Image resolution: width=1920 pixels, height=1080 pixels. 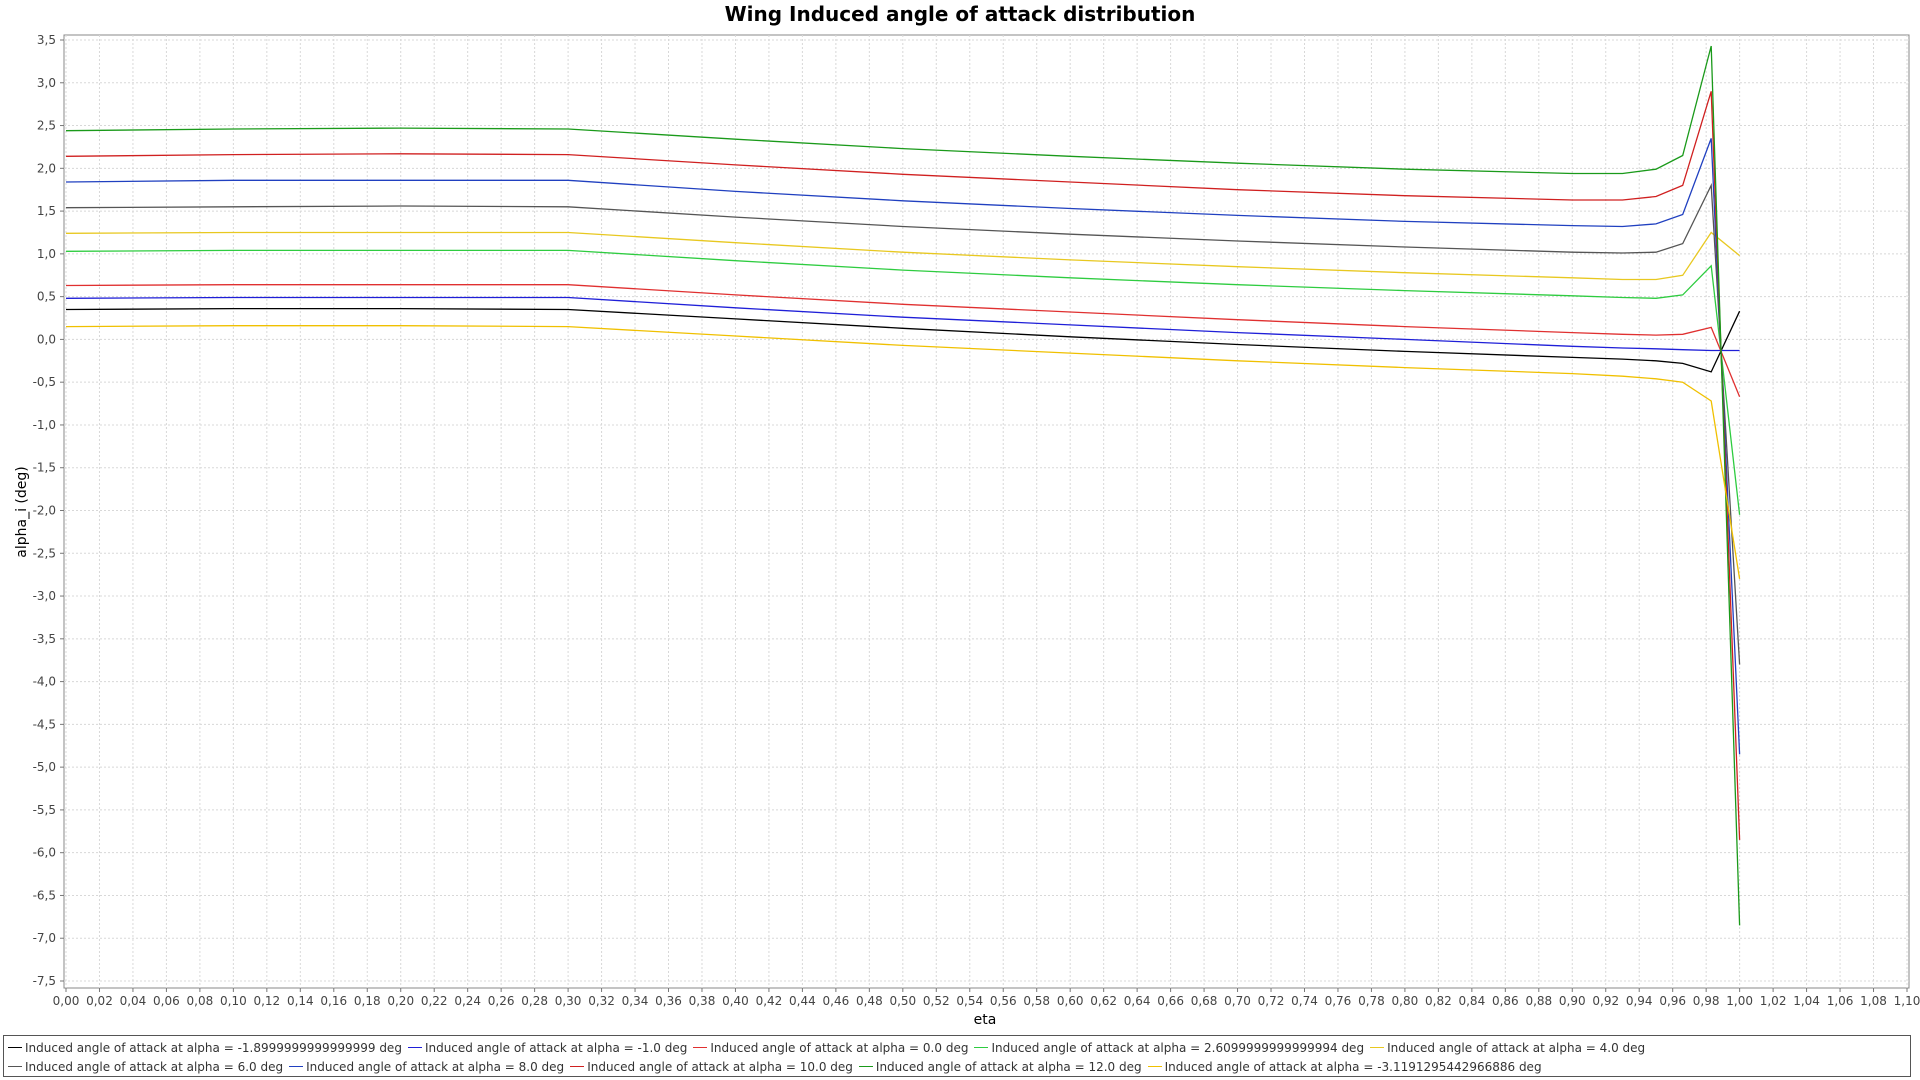 What do you see at coordinates (1170, 1001) in the screenshot?
I see `x-tick-label: 0,66` at bounding box center [1170, 1001].